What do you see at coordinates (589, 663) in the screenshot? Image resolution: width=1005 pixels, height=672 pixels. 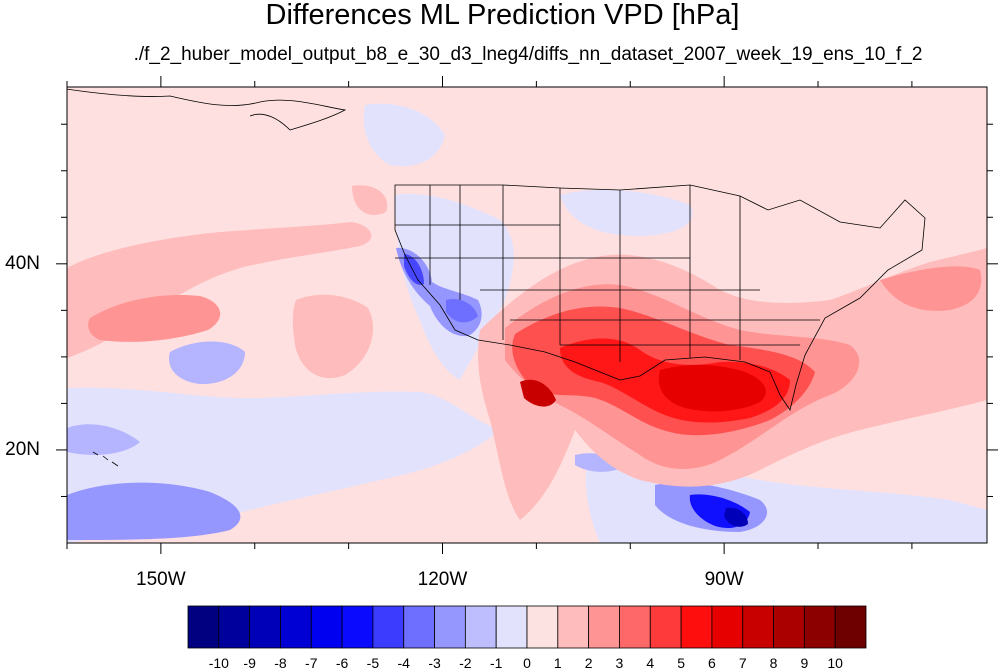 I see `colorbar-label: 2` at bounding box center [589, 663].